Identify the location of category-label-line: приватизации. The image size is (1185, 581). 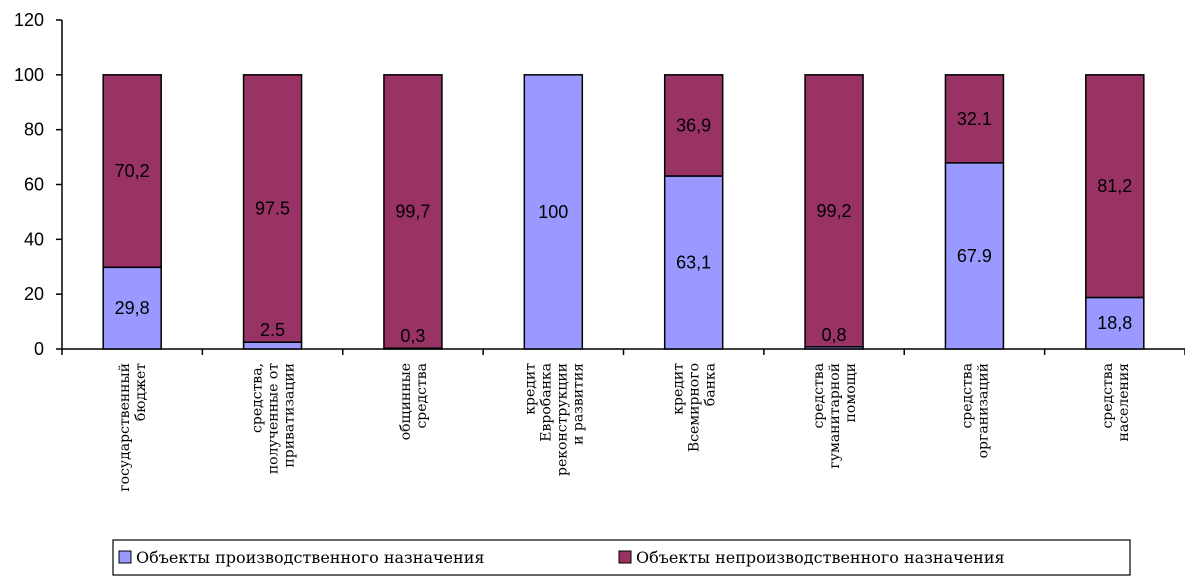
(290, 415).